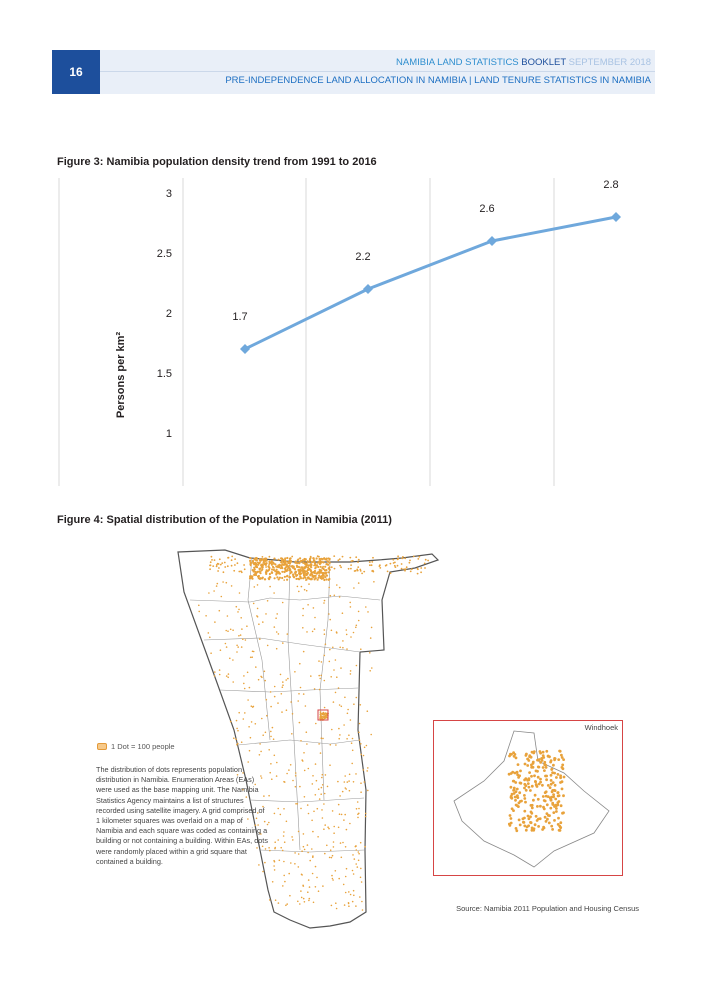 The image size is (713, 1000). Describe the element at coordinates (528, 798) in the screenshot. I see `windhoek-inset: Windhoek` at that location.